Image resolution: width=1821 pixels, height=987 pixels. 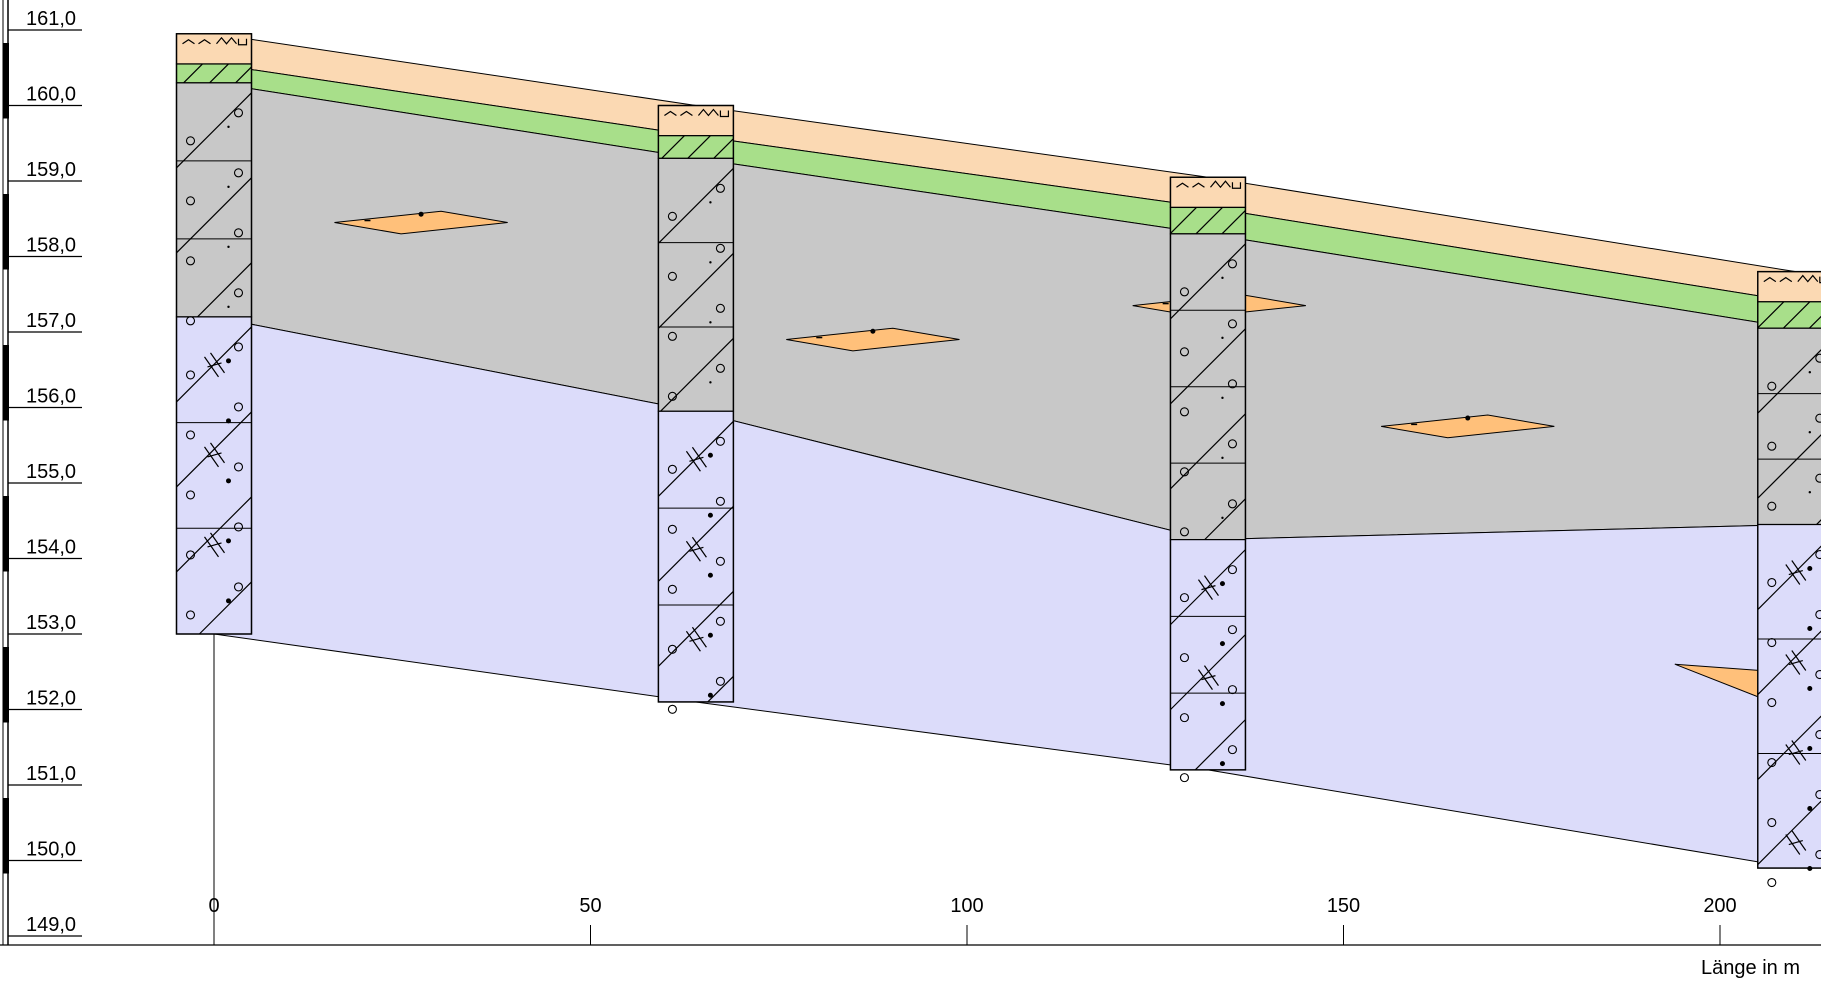 What do you see at coordinates (1750, 968) in the screenshot?
I see `length-axis-title: Länge in m` at bounding box center [1750, 968].